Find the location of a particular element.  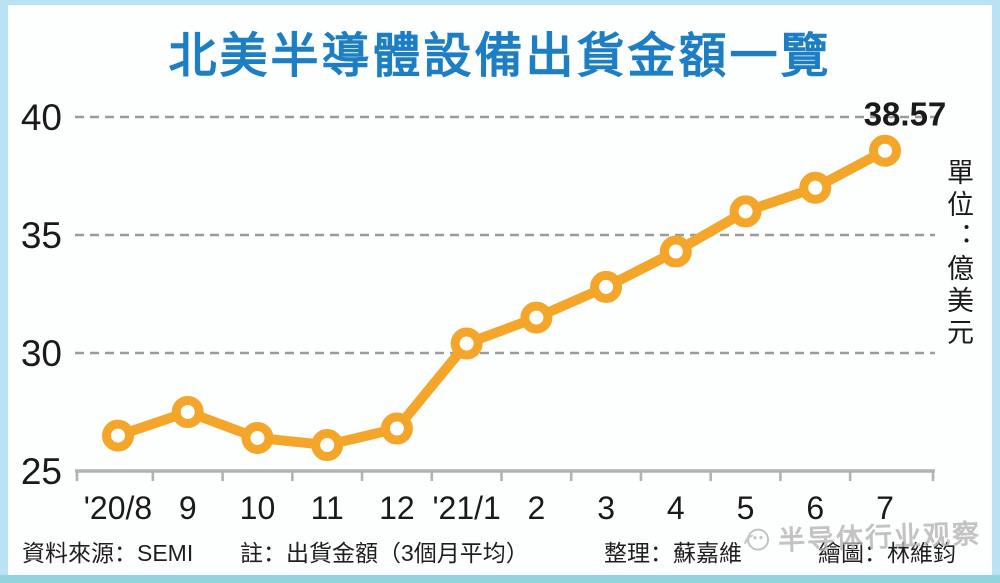

frame-border-bottom is located at coordinates (500, 579).